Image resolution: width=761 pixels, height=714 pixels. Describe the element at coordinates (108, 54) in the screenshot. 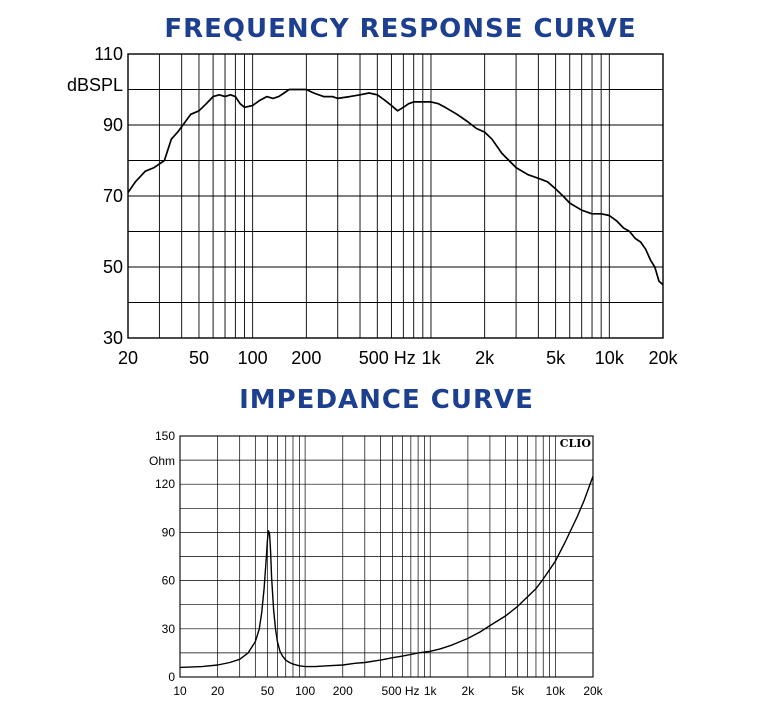

I see `freq-ytick-label-110: 110` at that location.